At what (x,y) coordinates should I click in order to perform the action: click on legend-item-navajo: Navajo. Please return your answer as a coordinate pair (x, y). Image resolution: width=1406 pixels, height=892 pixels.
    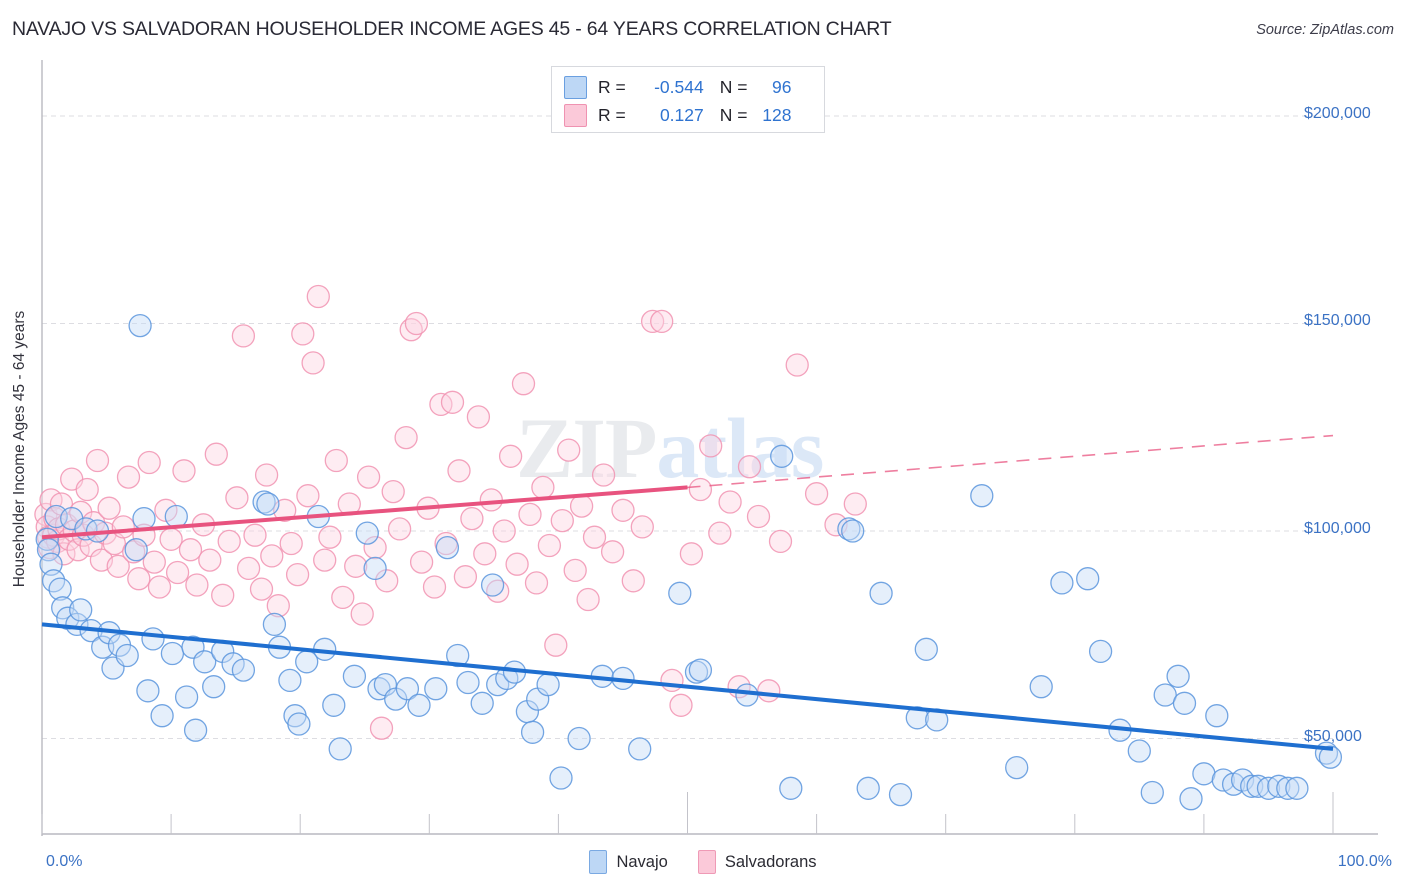
    Looking at the image, I should click on (628, 862).